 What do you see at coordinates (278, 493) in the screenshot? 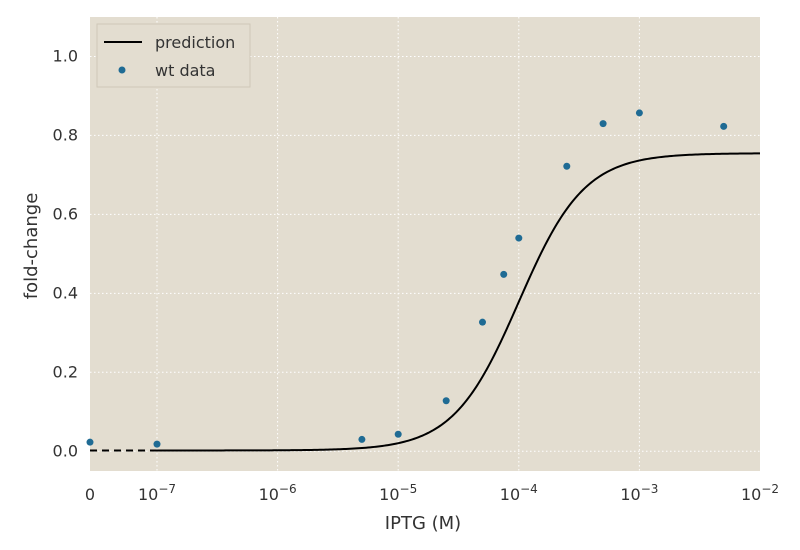
I see `x-tick-label: 10⁻⁶` at bounding box center [278, 493].